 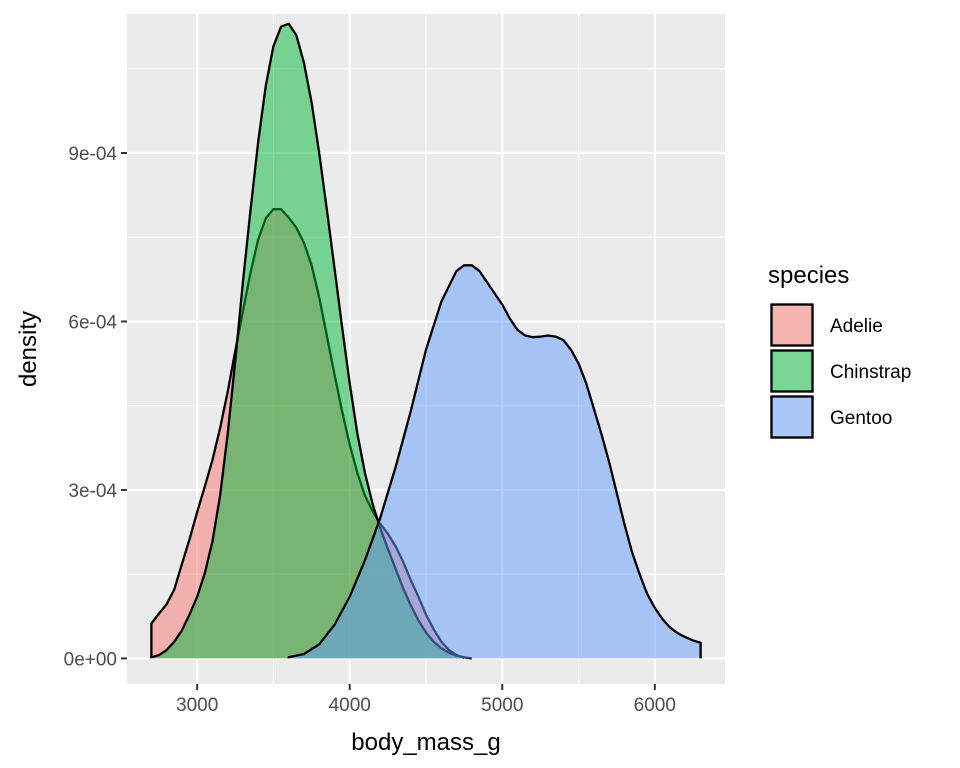 What do you see at coordinates (92, 322) in the screenshot?
I see `y-tick-label: 6e-04` at bounding box center [92, 322].